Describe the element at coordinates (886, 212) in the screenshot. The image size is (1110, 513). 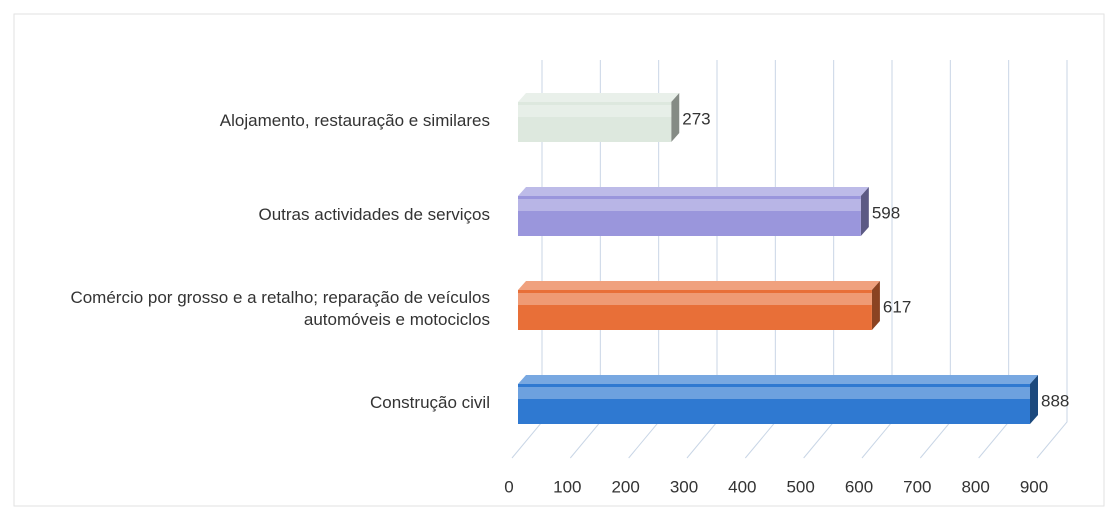
I see `value-label: 598` at that location.